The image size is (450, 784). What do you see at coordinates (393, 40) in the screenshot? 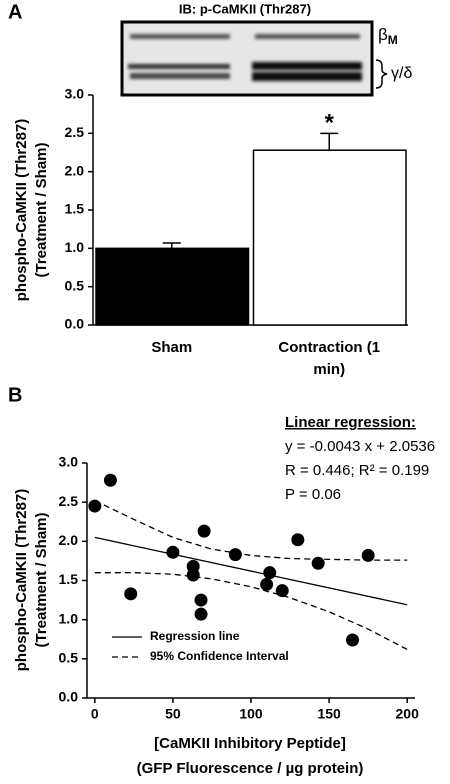
I see `band-label-sub: M` at bounding box center [393, 40].